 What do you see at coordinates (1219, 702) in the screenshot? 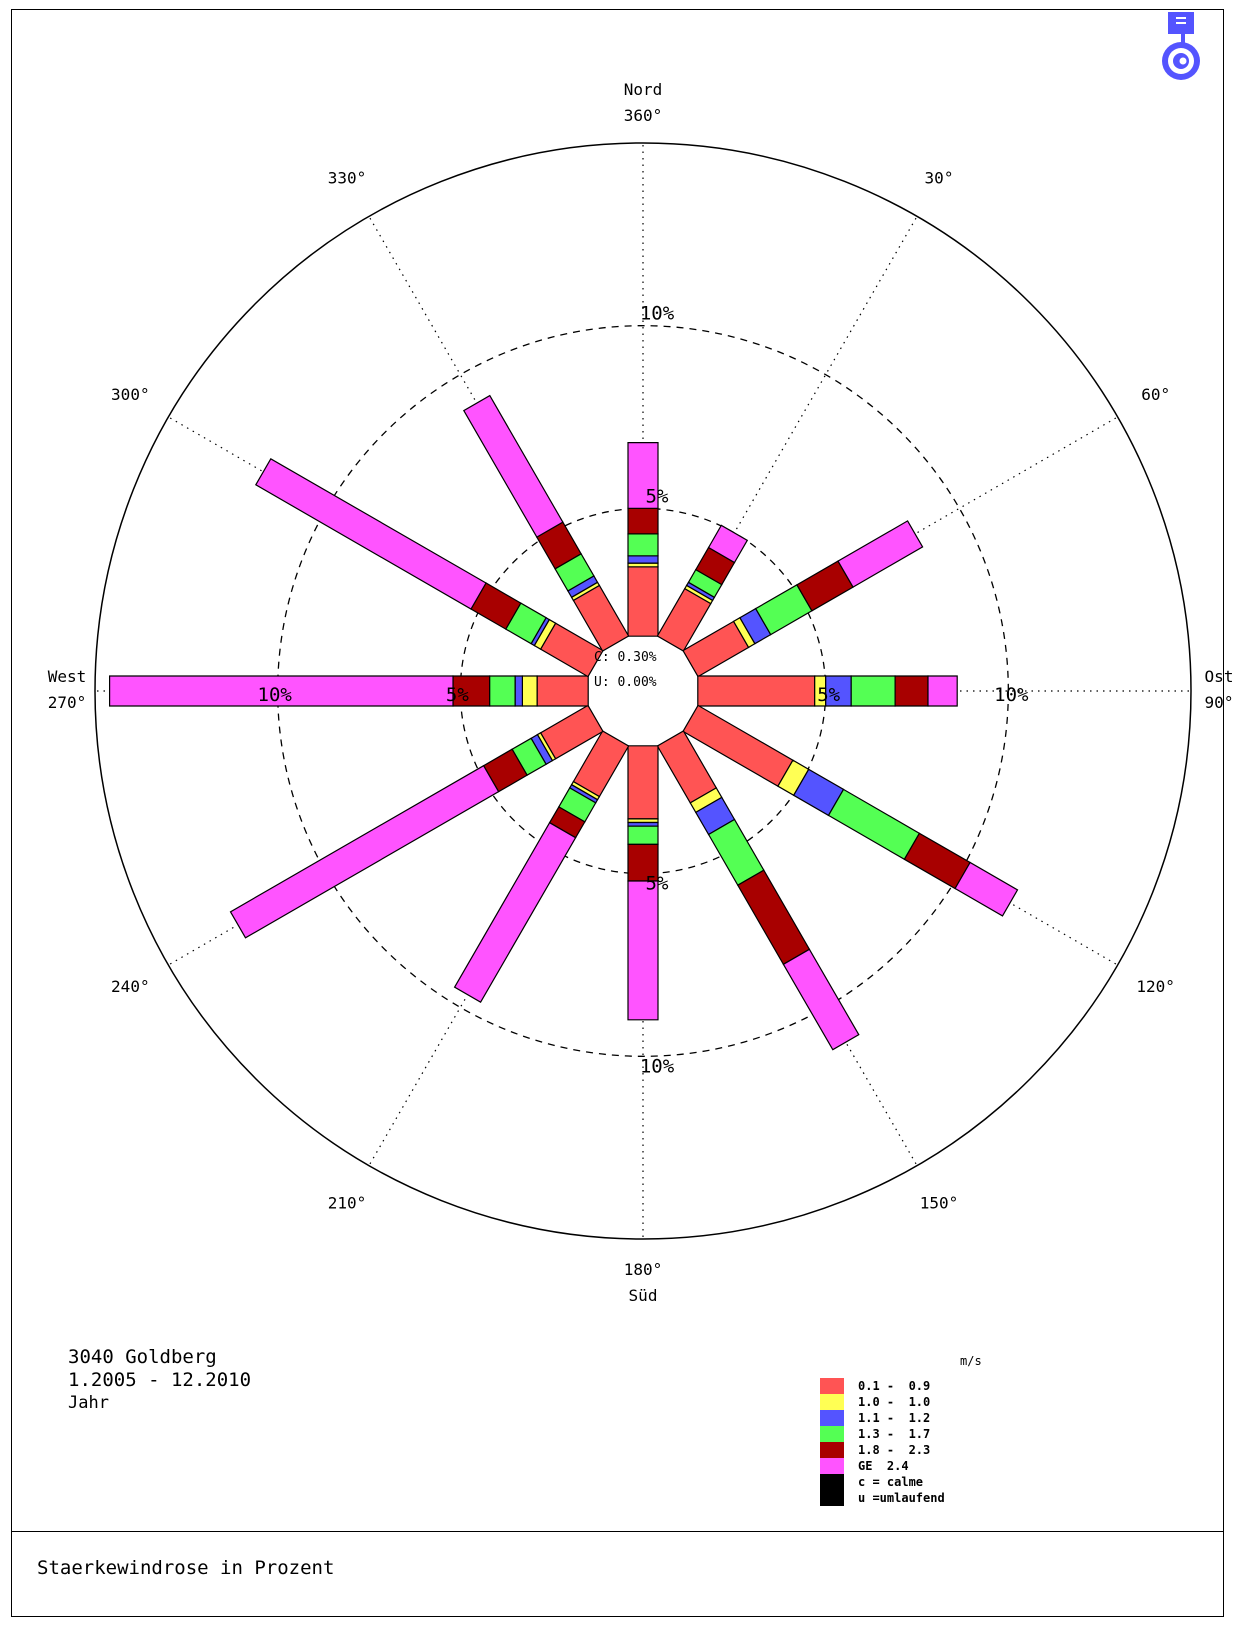
I see `direction-label-90-2: 90°` at bounding box center [1219, 702].